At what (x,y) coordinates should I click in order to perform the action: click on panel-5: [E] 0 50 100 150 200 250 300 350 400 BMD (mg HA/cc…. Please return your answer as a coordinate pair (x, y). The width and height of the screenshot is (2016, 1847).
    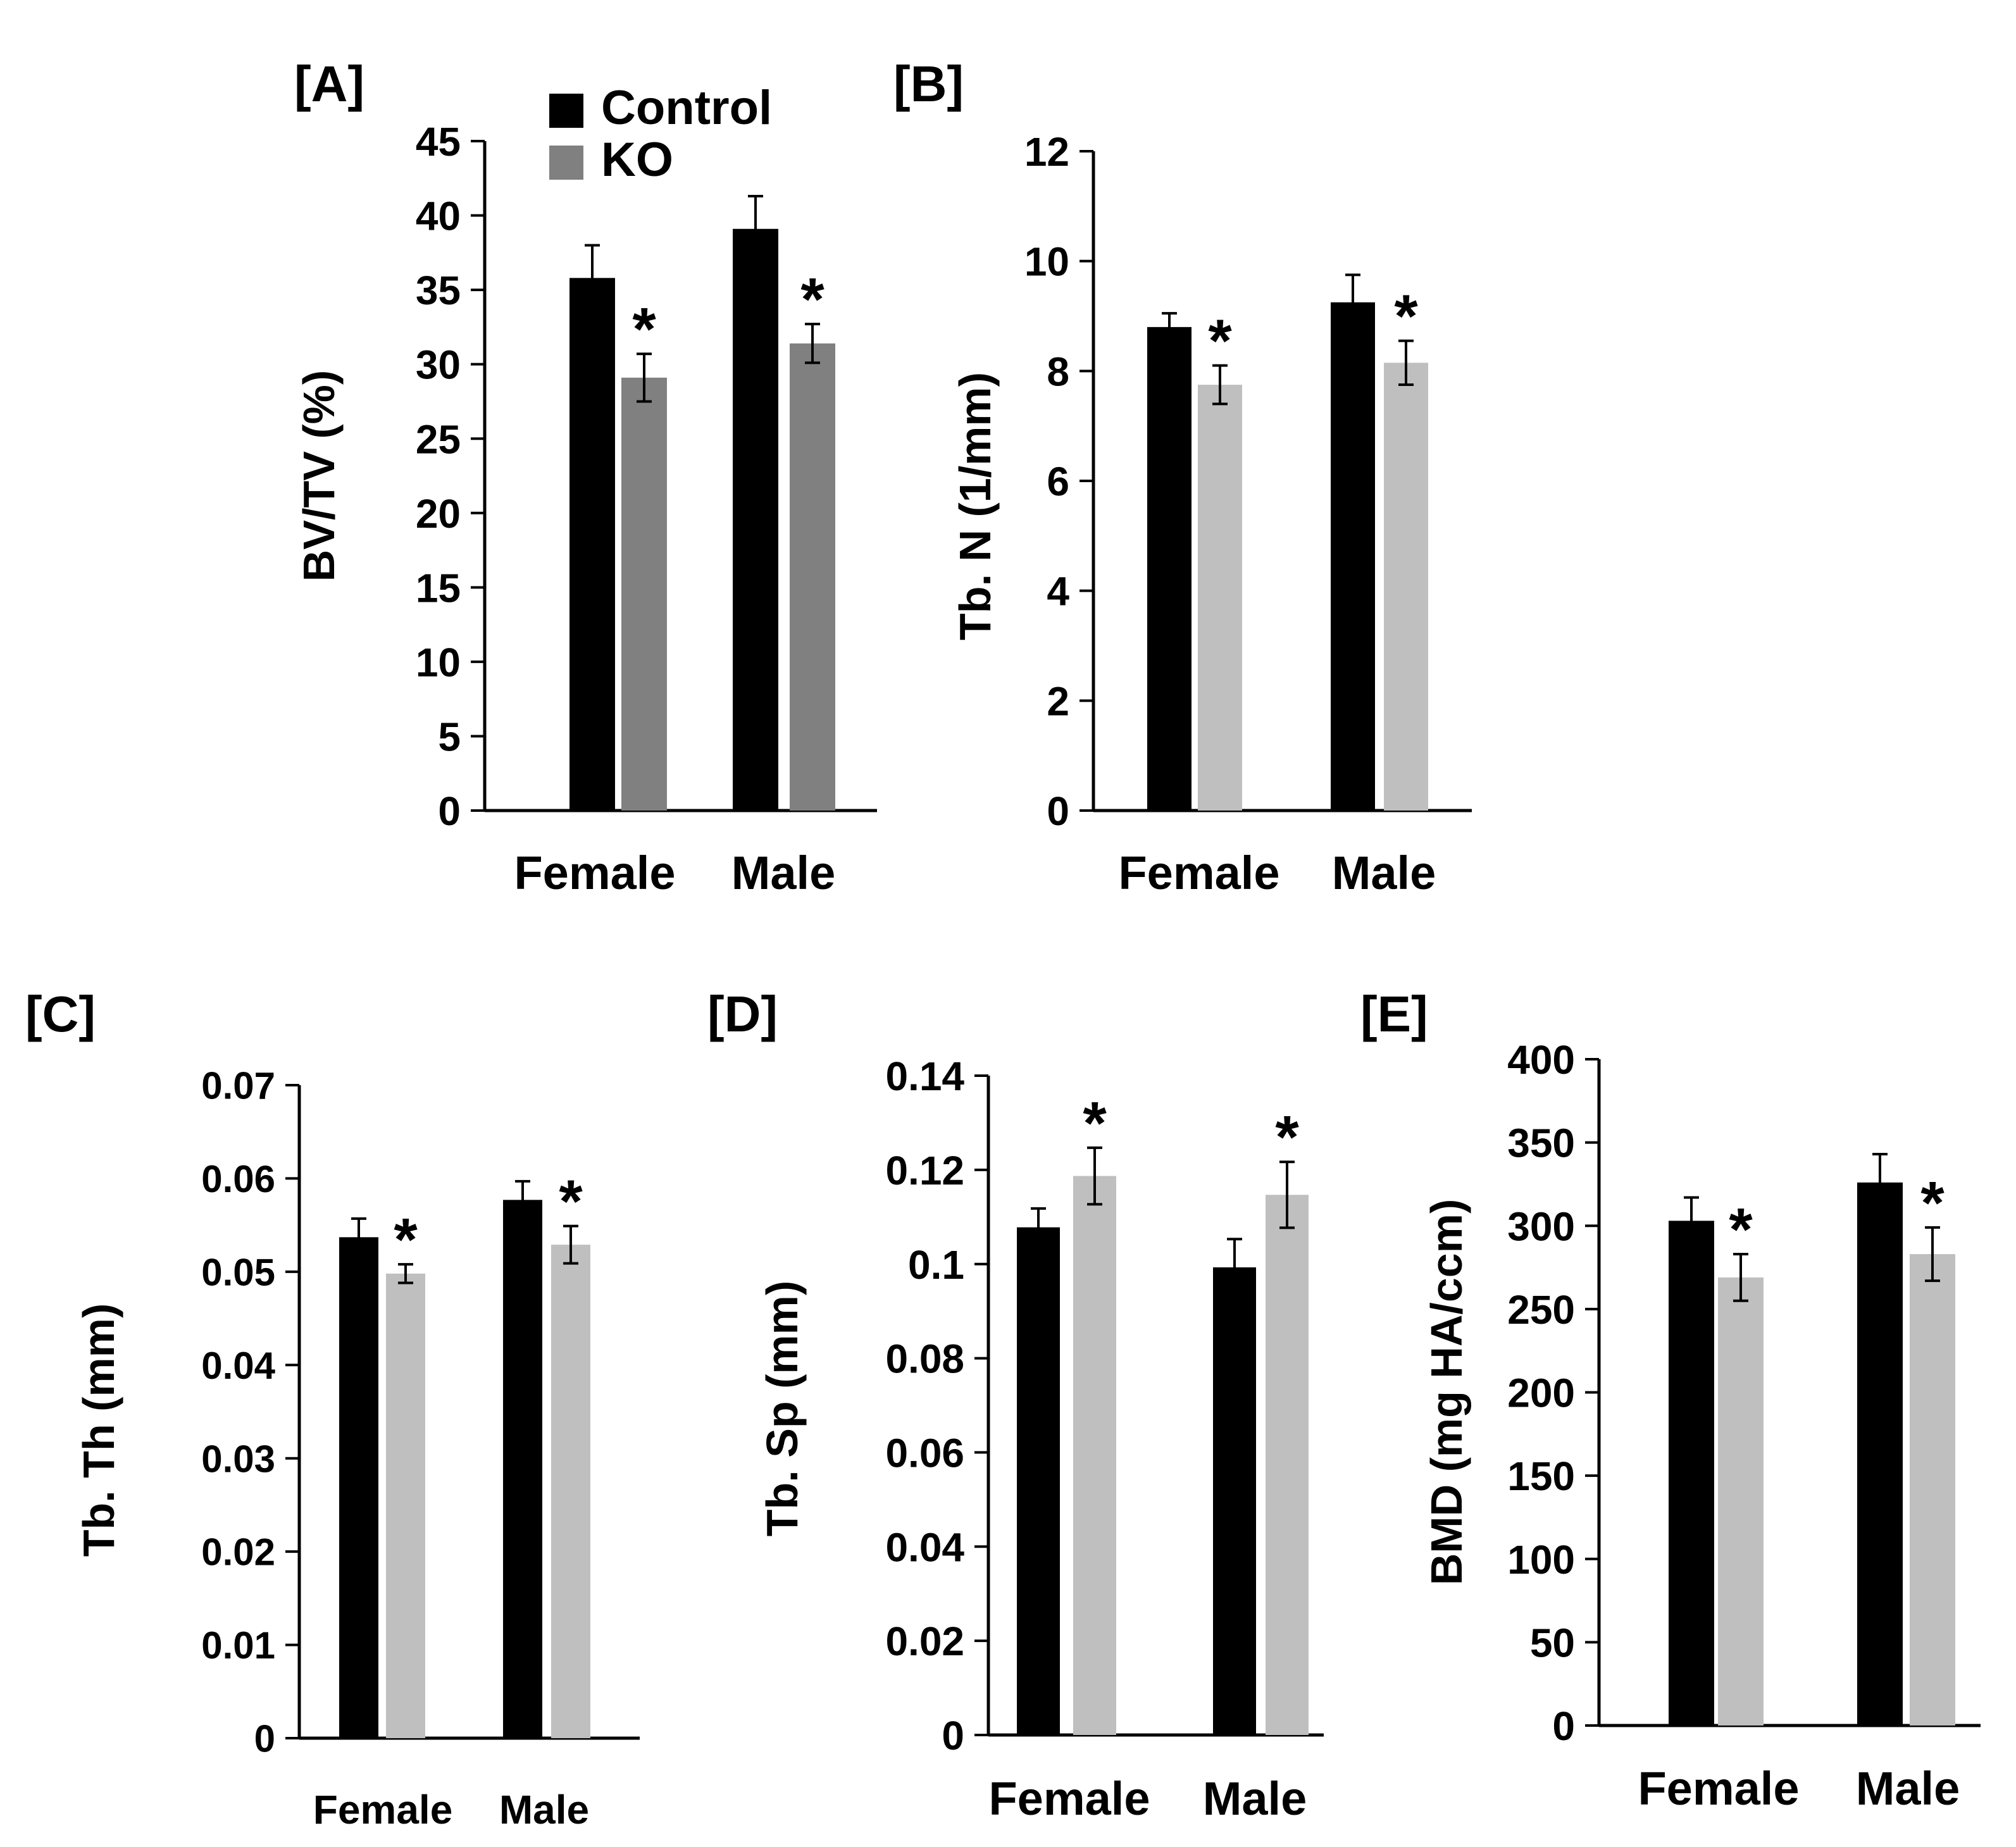
    Looking at the image, I should click on (1670, 1400).